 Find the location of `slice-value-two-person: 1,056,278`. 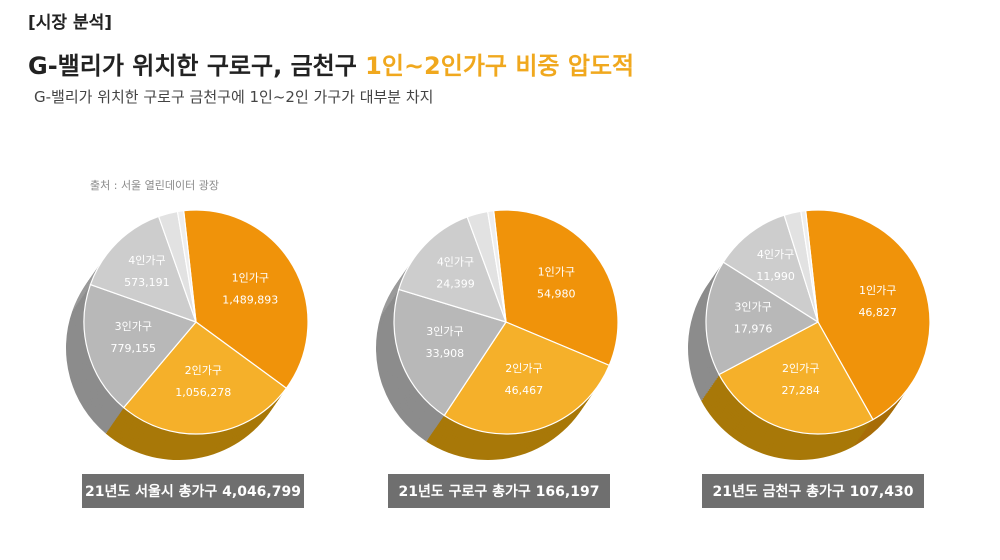

slice-value-two-person: 1,056,278 is located at coordinates (203, 392).